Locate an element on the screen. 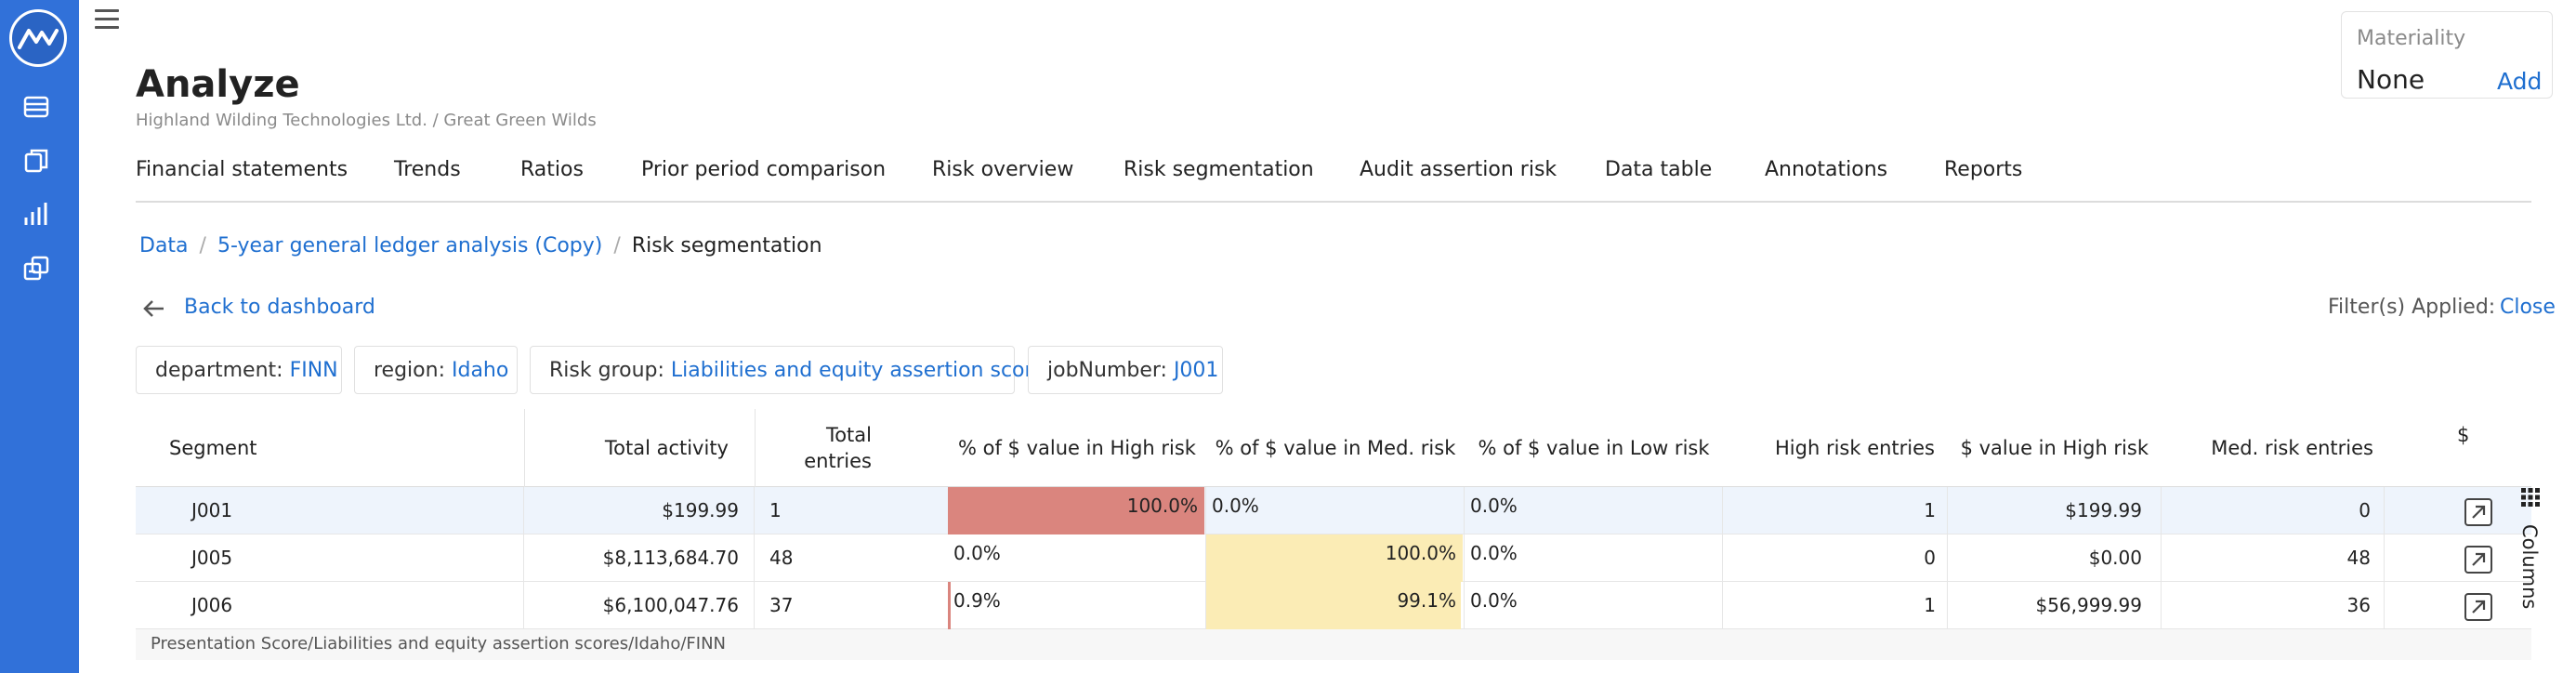 This screenshot has height=673, width=2576. tab-financial-statements: Financial statements is located at coordinates (242, 169).